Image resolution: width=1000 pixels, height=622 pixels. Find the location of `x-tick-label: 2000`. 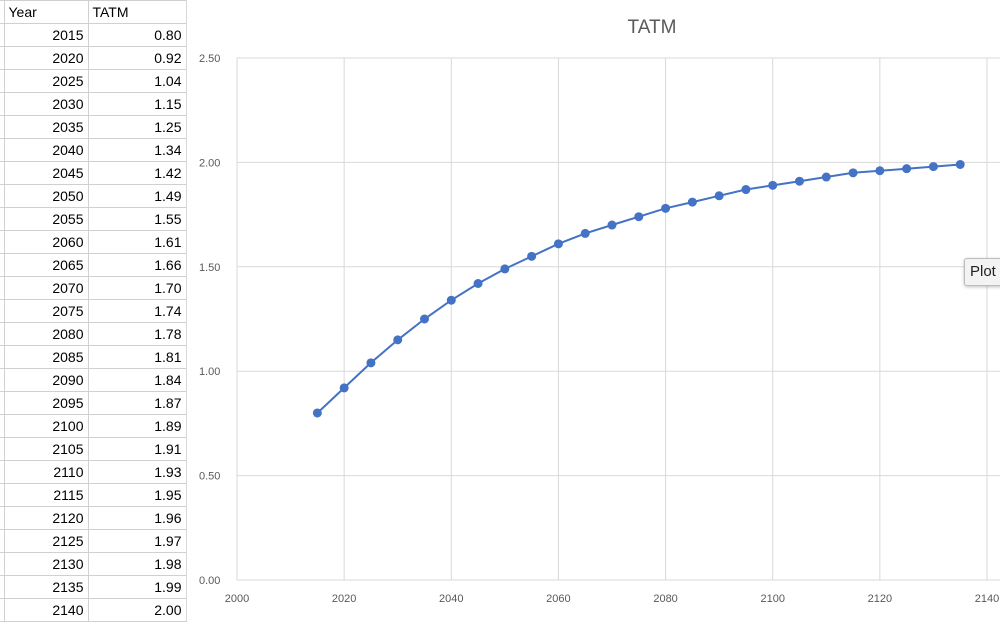

x-tick-label: 2000 is located at coordinates (237, 599).